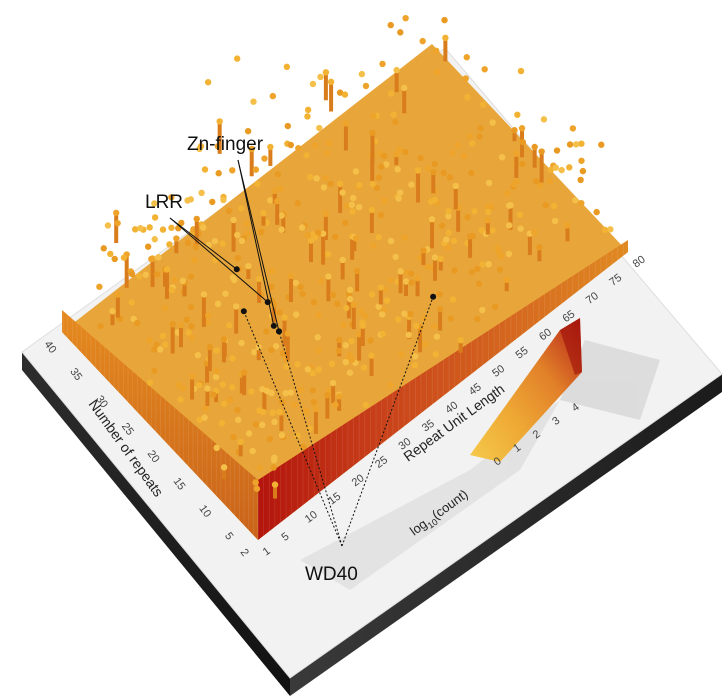 The height and width of the screenshot is (696, 725). I want to click on annotation-label-lrr: LRR, so click(164, 202).